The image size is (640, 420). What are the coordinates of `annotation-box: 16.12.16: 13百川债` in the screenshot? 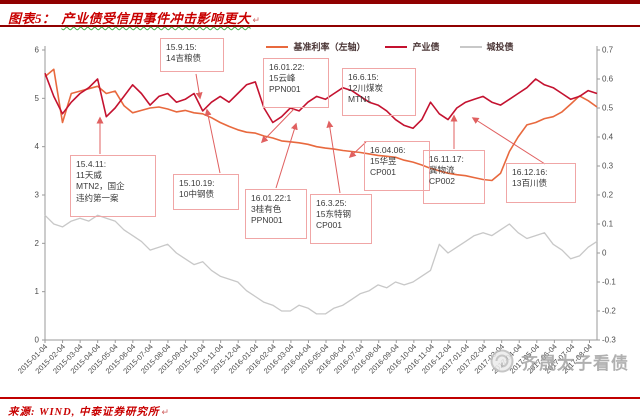 It's located at (541, 183).